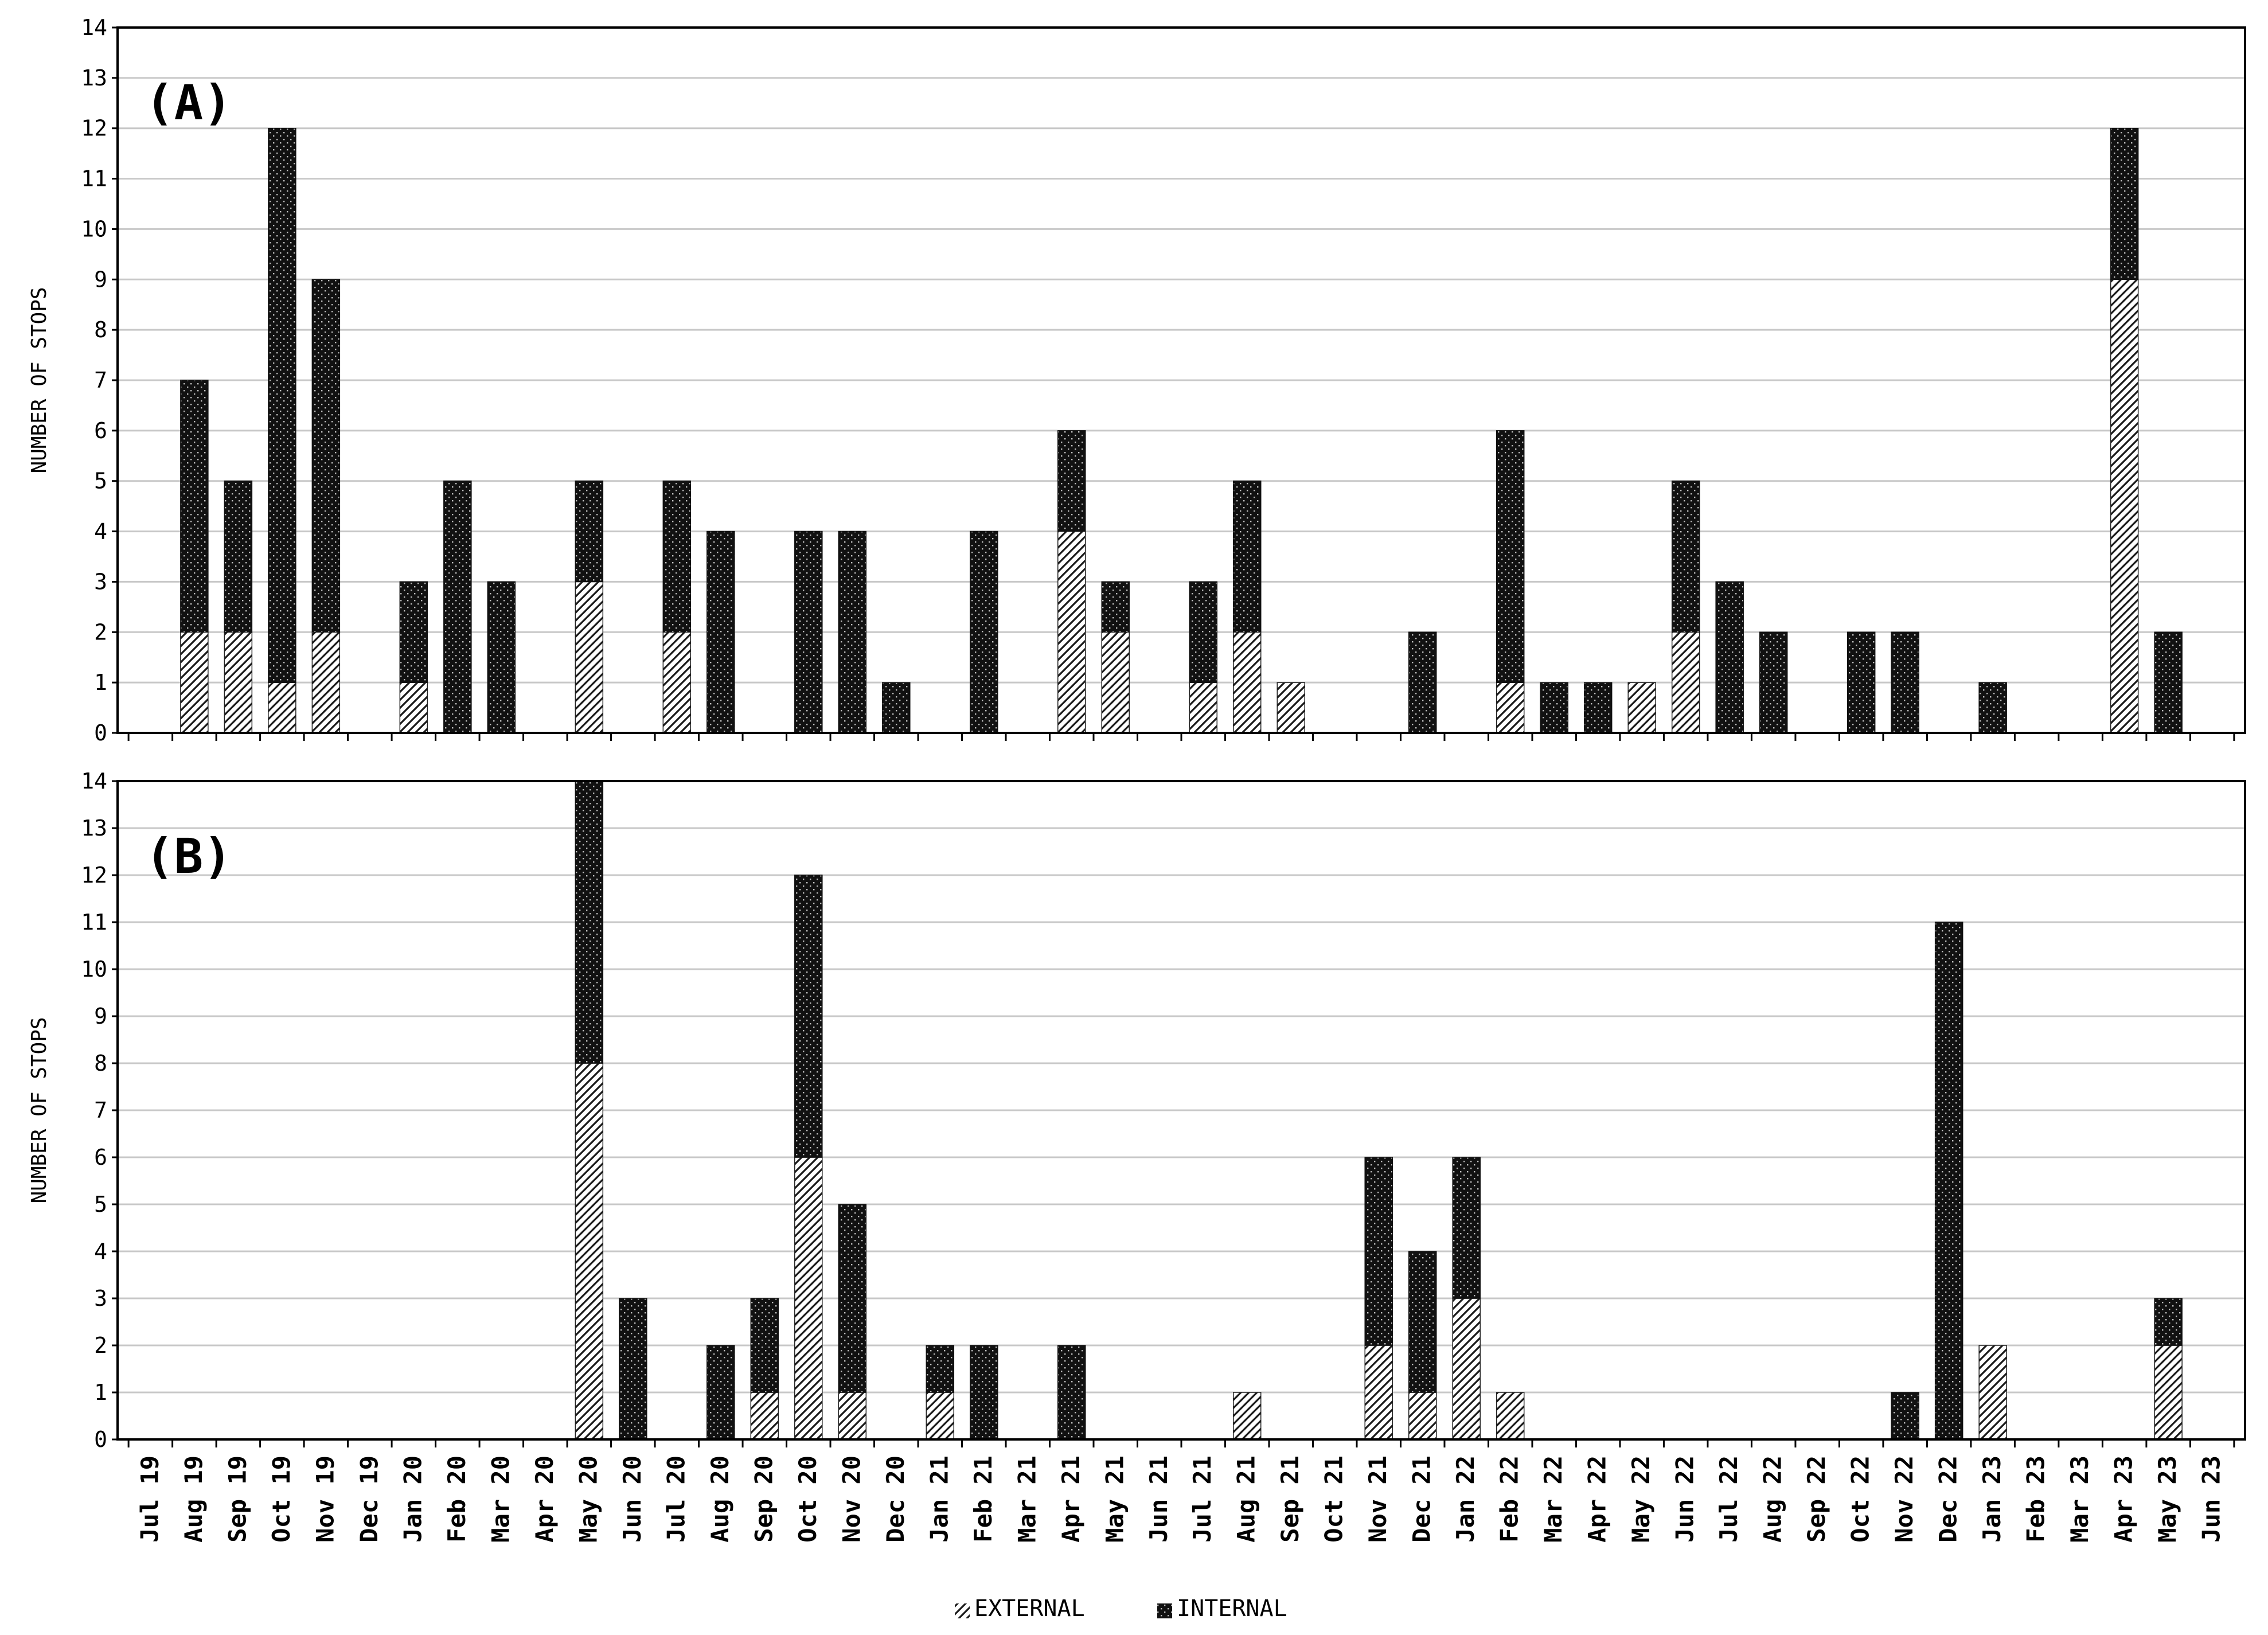 This screenshot has width=2268, height=1635. What do you see at coordinates (1121, 1608) in the screenshot?
I see `legend: EXTERNAL INTERNAL` at bounding box center [1121, 1608].